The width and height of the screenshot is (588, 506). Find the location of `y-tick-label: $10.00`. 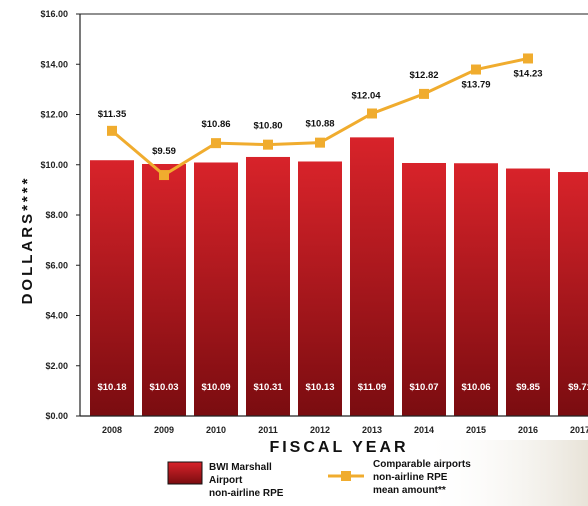

y-tick-label: $10.00 is located at coordinates (54, 165).